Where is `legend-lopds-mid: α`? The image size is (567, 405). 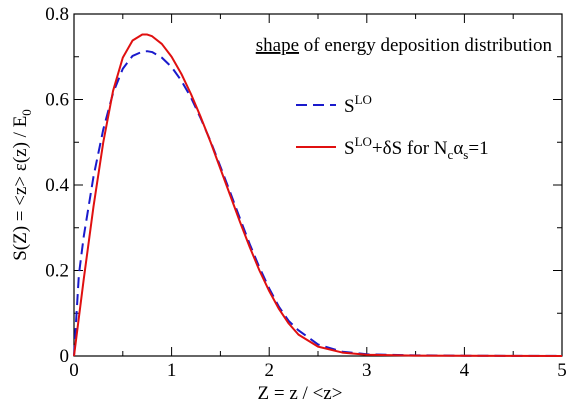
legend-lopds-mid: α is located at coordinates (458, 148).